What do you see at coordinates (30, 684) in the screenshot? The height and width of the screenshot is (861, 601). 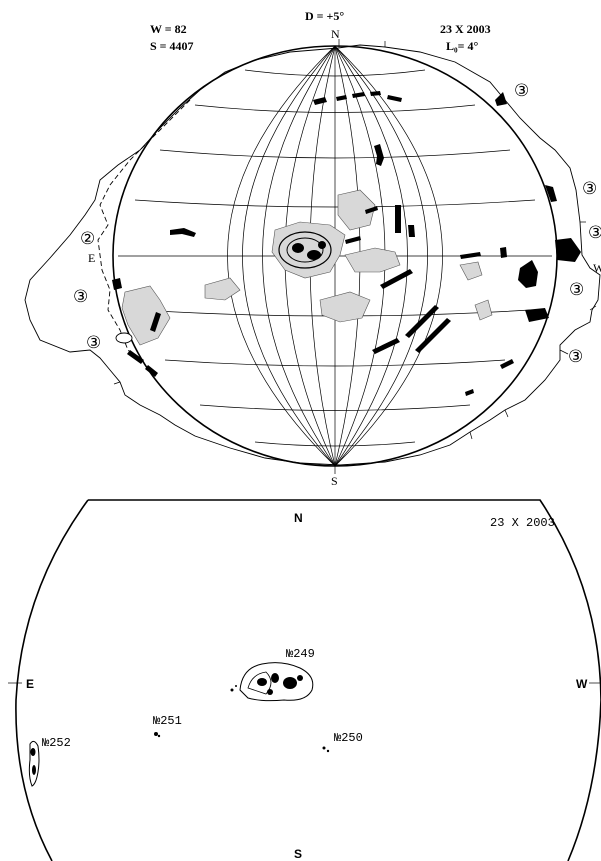 I see `bottom-east-label: E` at bounding box center [30, 684].